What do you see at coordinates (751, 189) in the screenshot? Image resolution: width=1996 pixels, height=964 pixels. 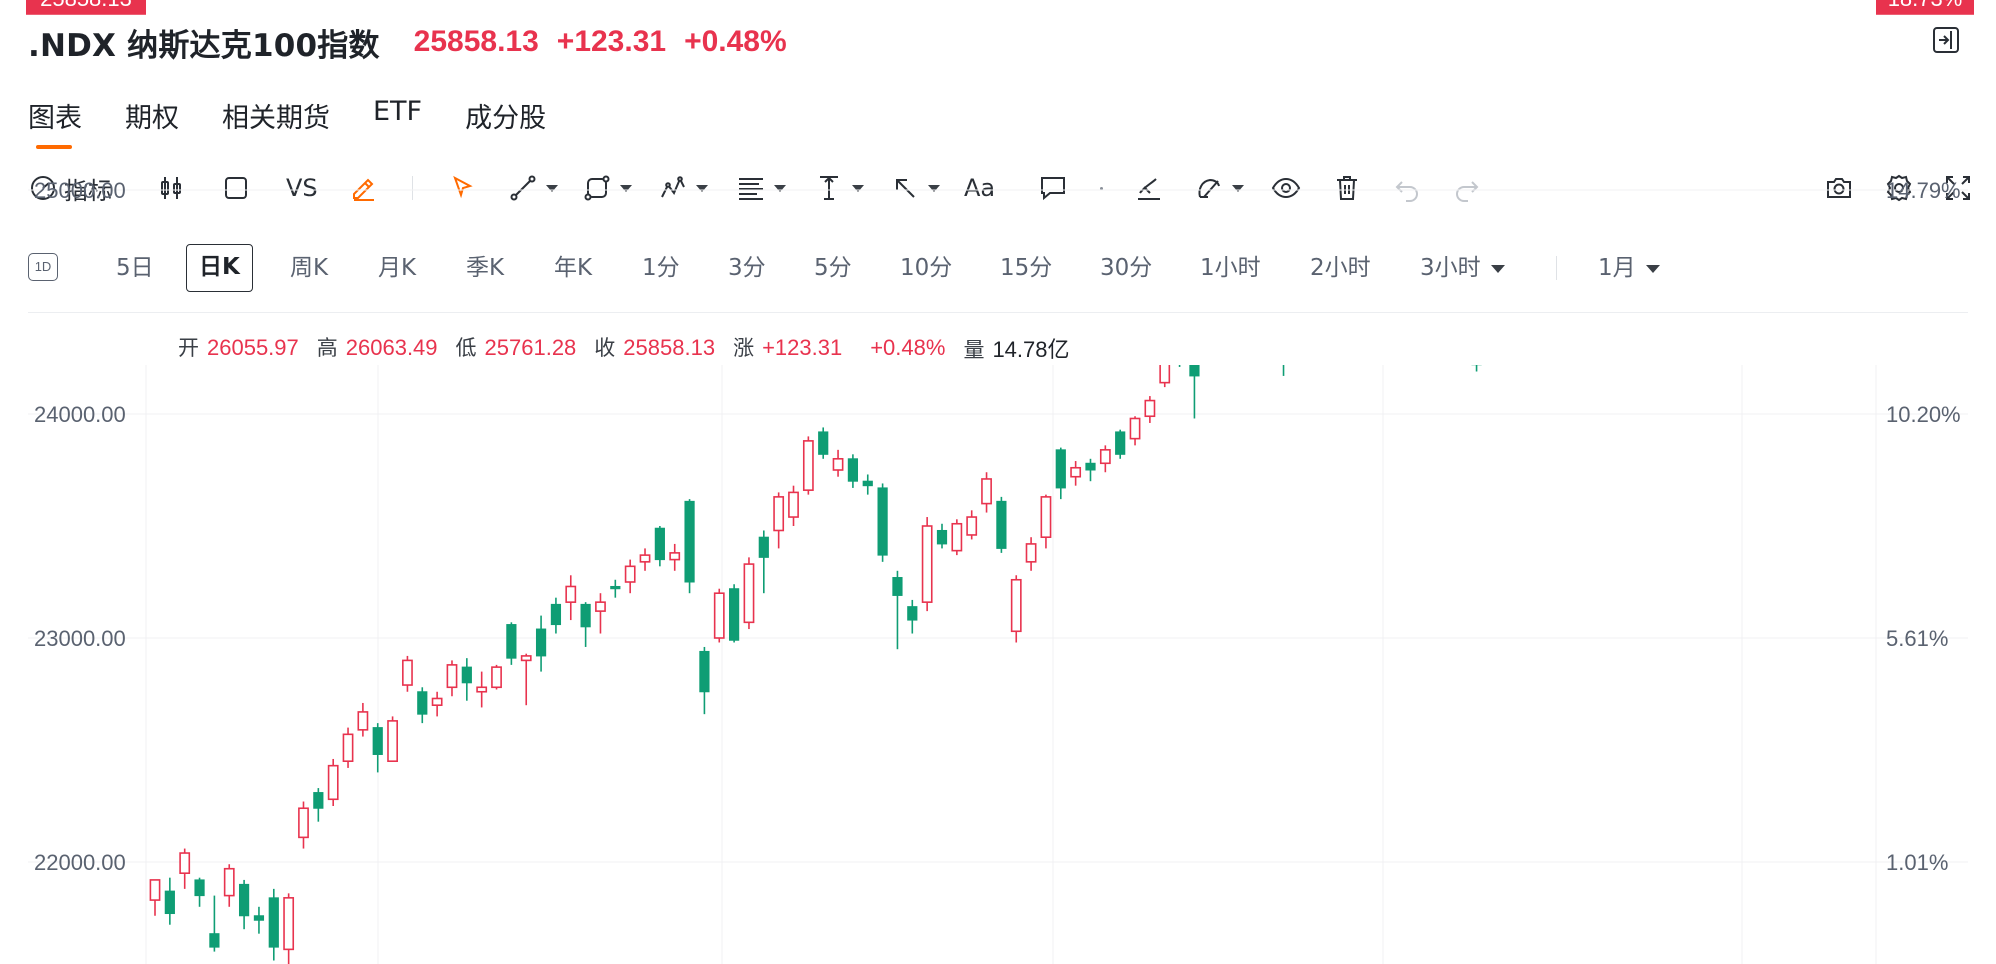 I see `fibonacci-icon` at bounding box center [751, 189].